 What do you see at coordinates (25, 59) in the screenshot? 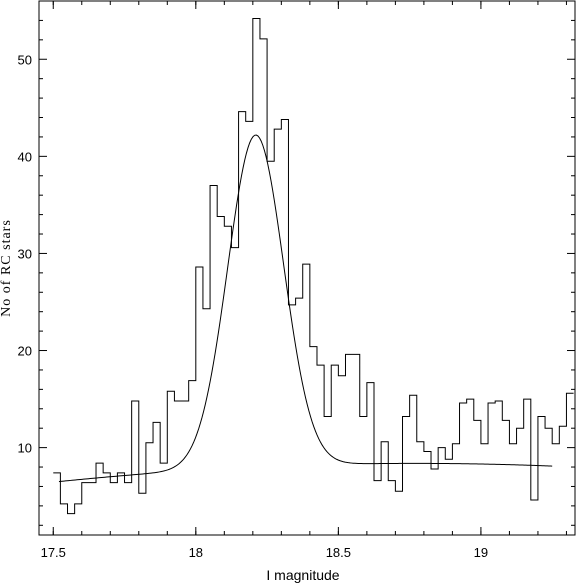
I see `y-tick-label: 50` at bounding box center [25, 59].